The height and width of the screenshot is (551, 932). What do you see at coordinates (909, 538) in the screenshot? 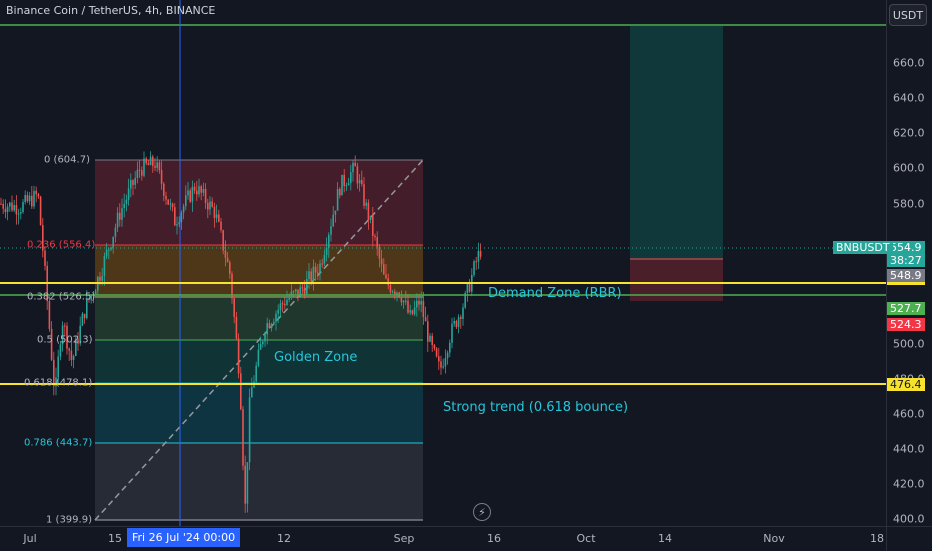
I see `axis-corner` at bounding box center [909, 538].